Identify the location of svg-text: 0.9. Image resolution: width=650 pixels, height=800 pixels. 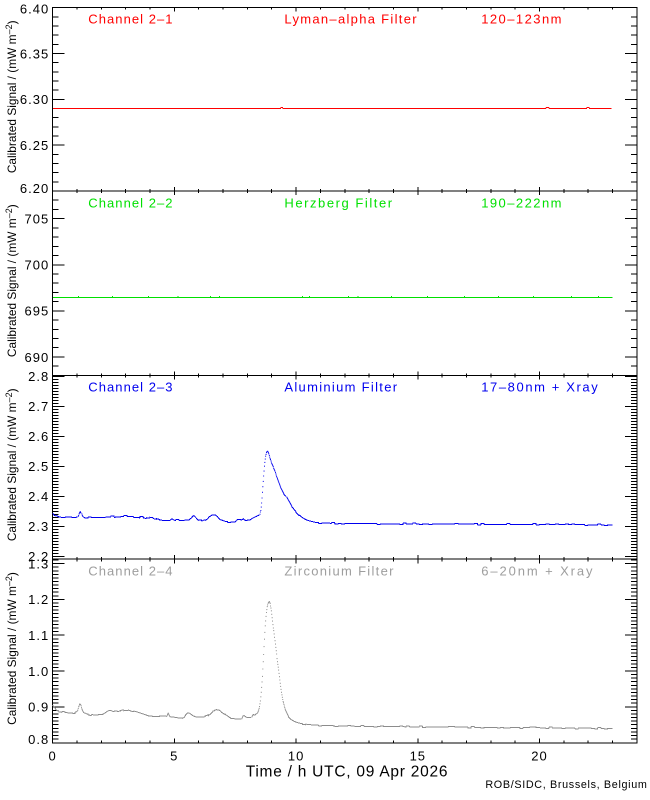
(38, 707).